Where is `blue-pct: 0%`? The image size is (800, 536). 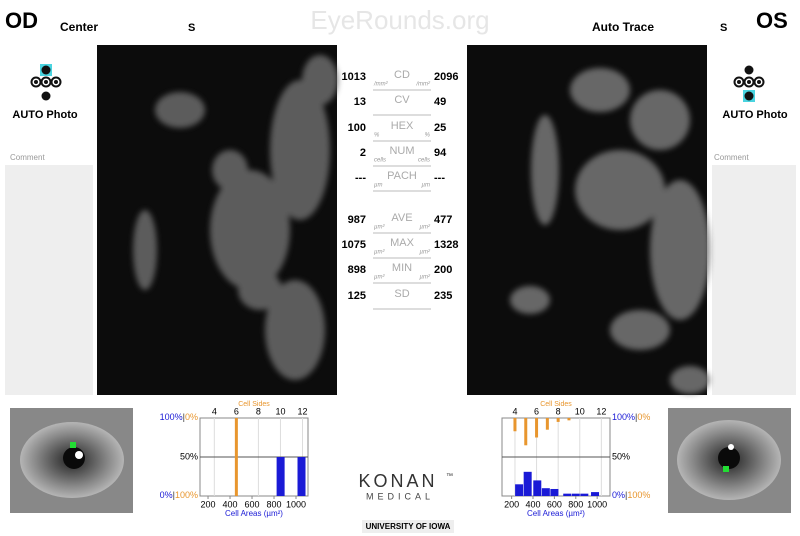 blue-pct: 0% is located at coordinates (618, 495).